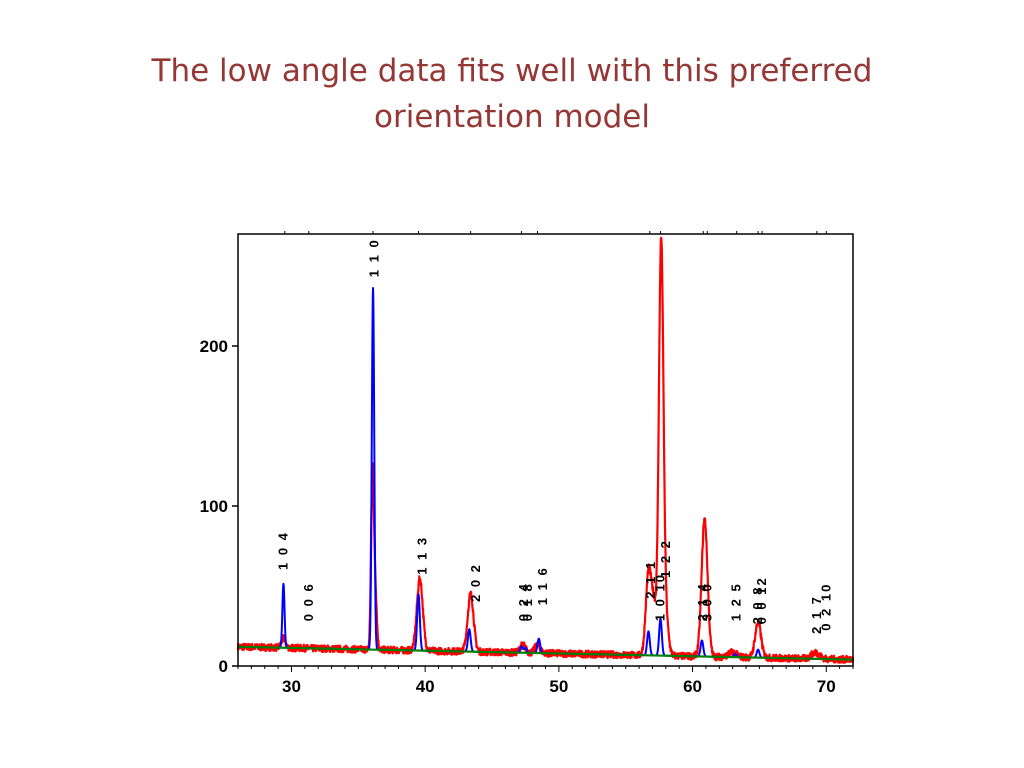  What do you see at coordinates (558, 686) in the screenshot?
I see `x-tick-label: 50` at bounding box center [558, 686].